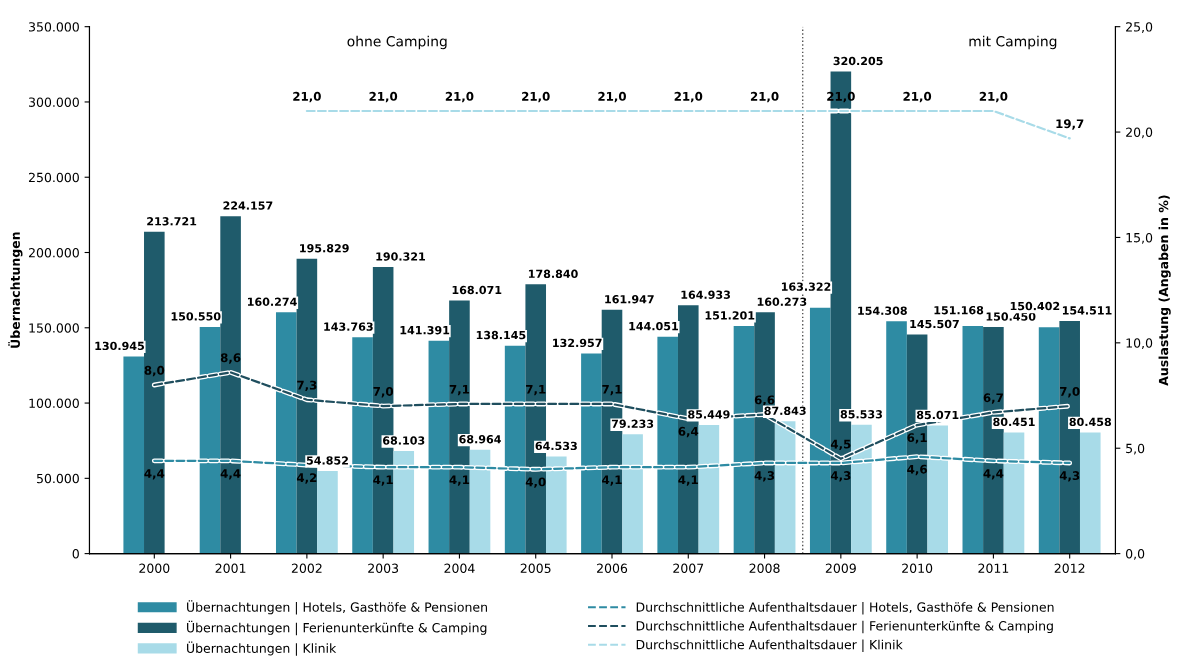 The width and height of the screenshot is (1193, 667). What do you see at coordinates (709, 414) in the screenshot?
I see `data-label: 85.449` at bounding box center [709, 414].